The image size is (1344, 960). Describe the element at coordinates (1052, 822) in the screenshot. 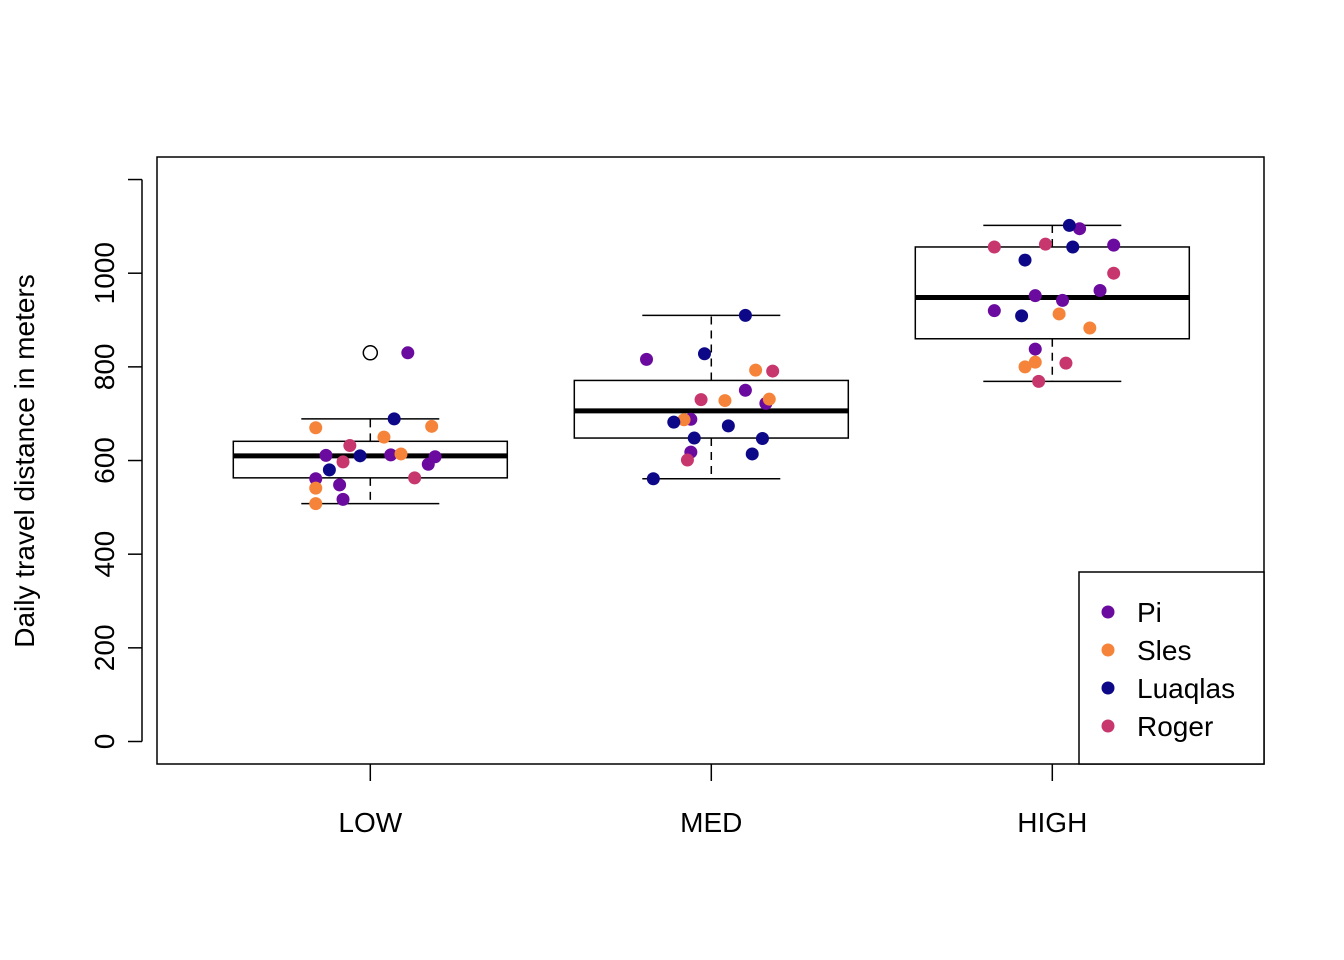

I see `x-tick-label: HIGH` at that location.